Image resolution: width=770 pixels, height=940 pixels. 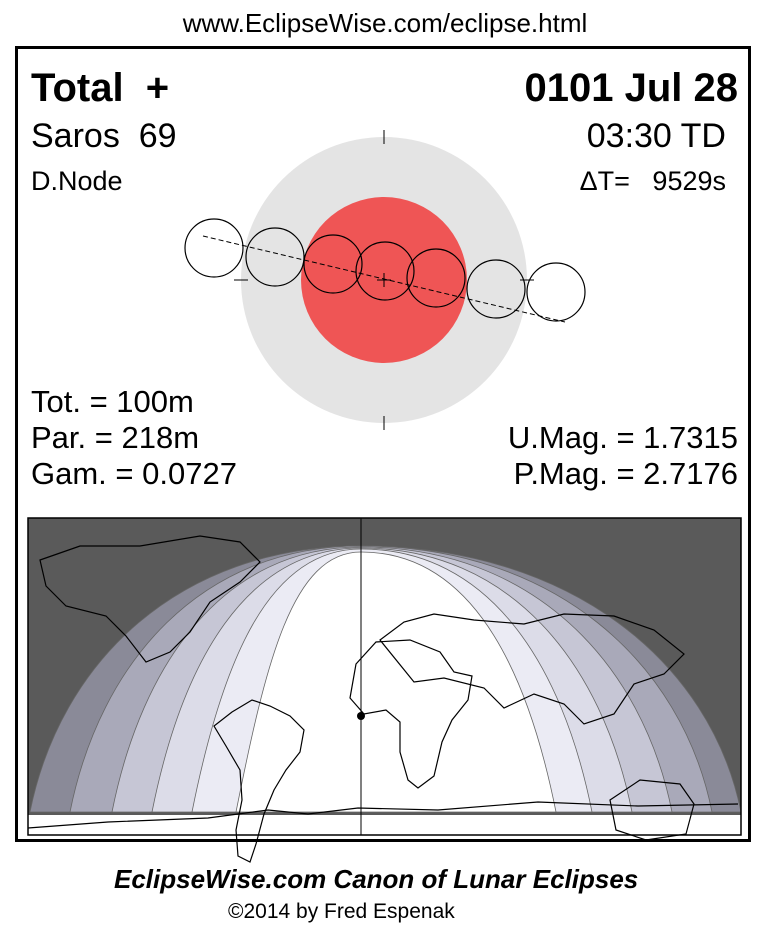 What do you see at coordinates (100, 88) in the screenshot?
I see `eclipse-type: Total +` at bounding box center [100, 88].